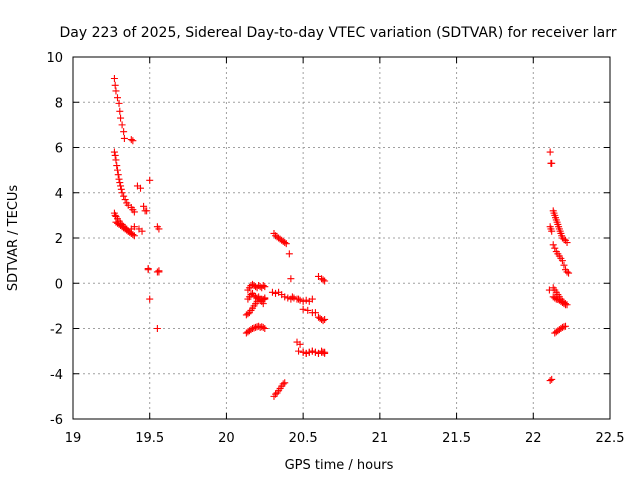  What do you see at coordinates (13, 238) in the screenshot?
I see `y-axis-label: SDTVAR / TECUs` at bounding box center [13, 238].